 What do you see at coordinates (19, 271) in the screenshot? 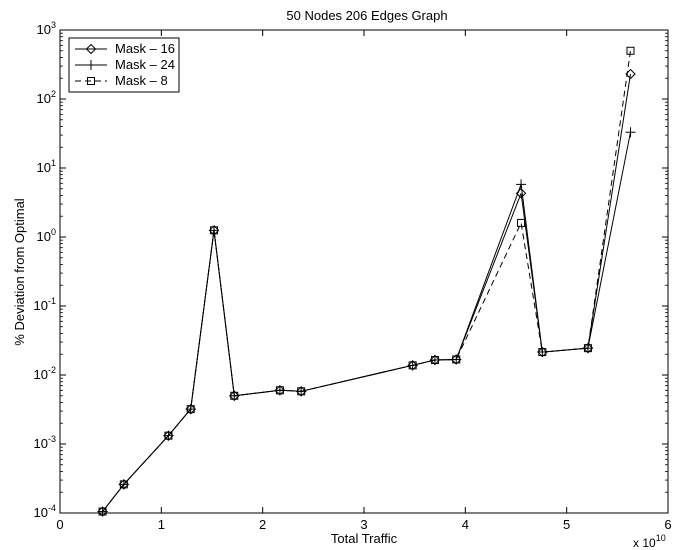
I see `y-axis-label: % Deviation from Optimal` at bounding box center [19, 271].